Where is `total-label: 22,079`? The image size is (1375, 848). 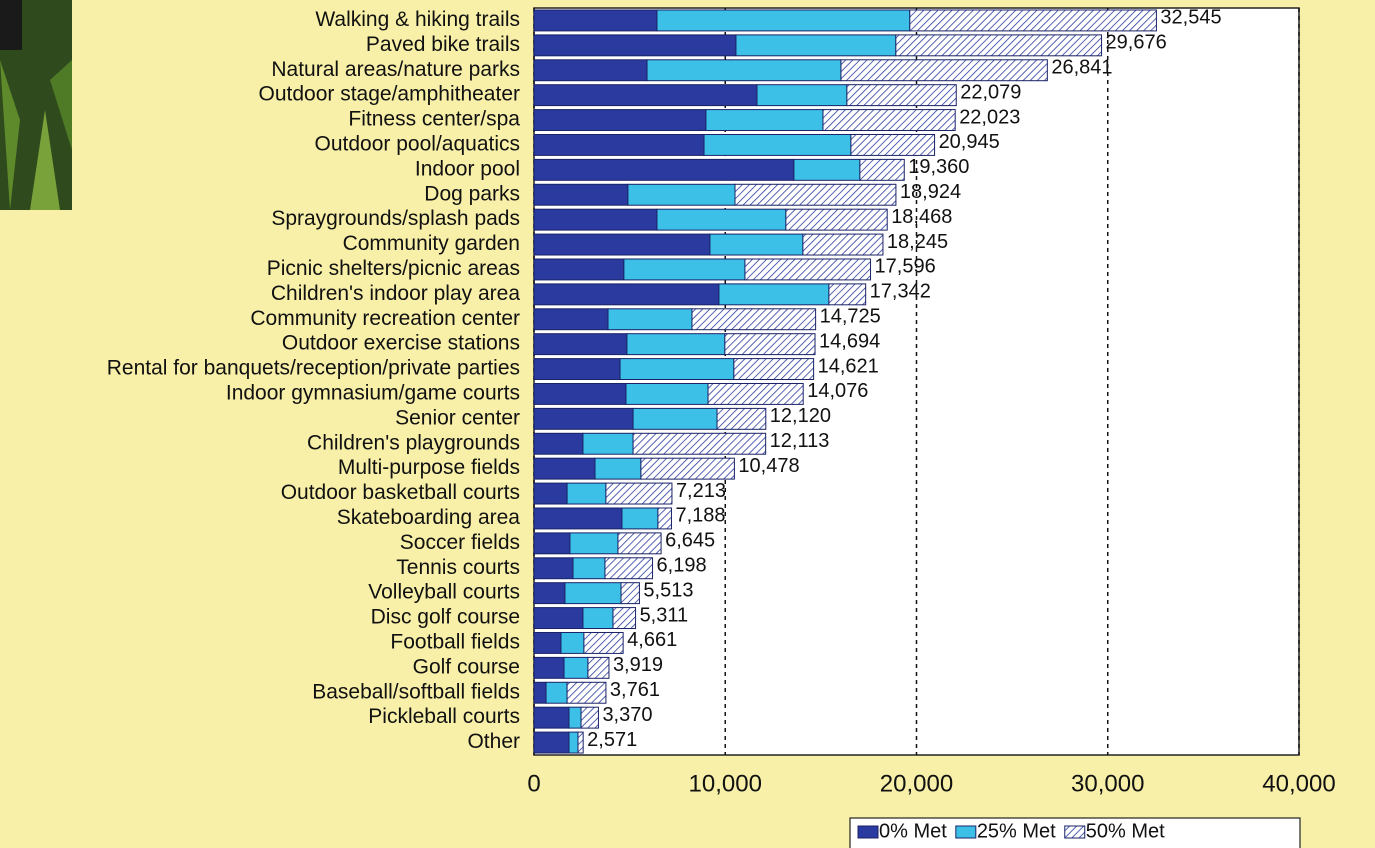
total-label: 22,079 is located at coordinates (990, 92).